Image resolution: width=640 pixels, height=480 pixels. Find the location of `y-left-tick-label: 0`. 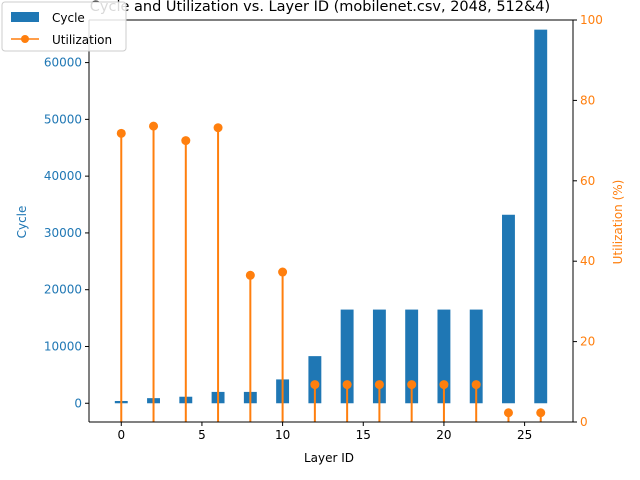

y-left-tick-label: 0 is located at coordinates (78, 403).